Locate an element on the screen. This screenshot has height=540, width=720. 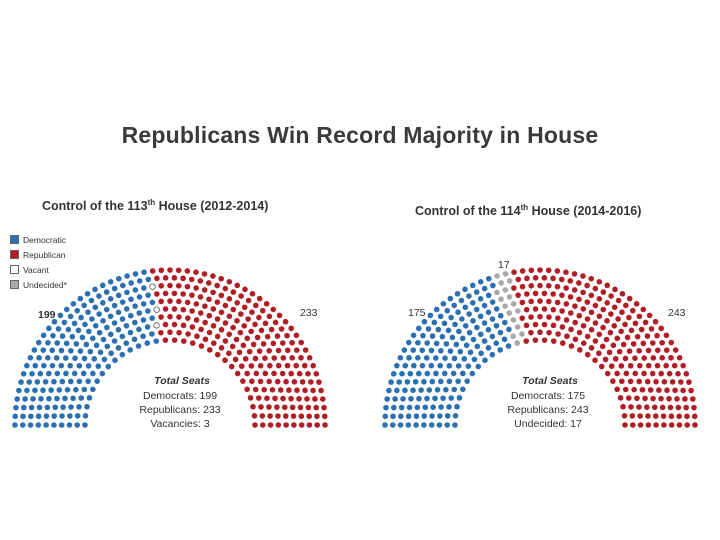
republican-swatch-icon is located at coordinates (14, 254).